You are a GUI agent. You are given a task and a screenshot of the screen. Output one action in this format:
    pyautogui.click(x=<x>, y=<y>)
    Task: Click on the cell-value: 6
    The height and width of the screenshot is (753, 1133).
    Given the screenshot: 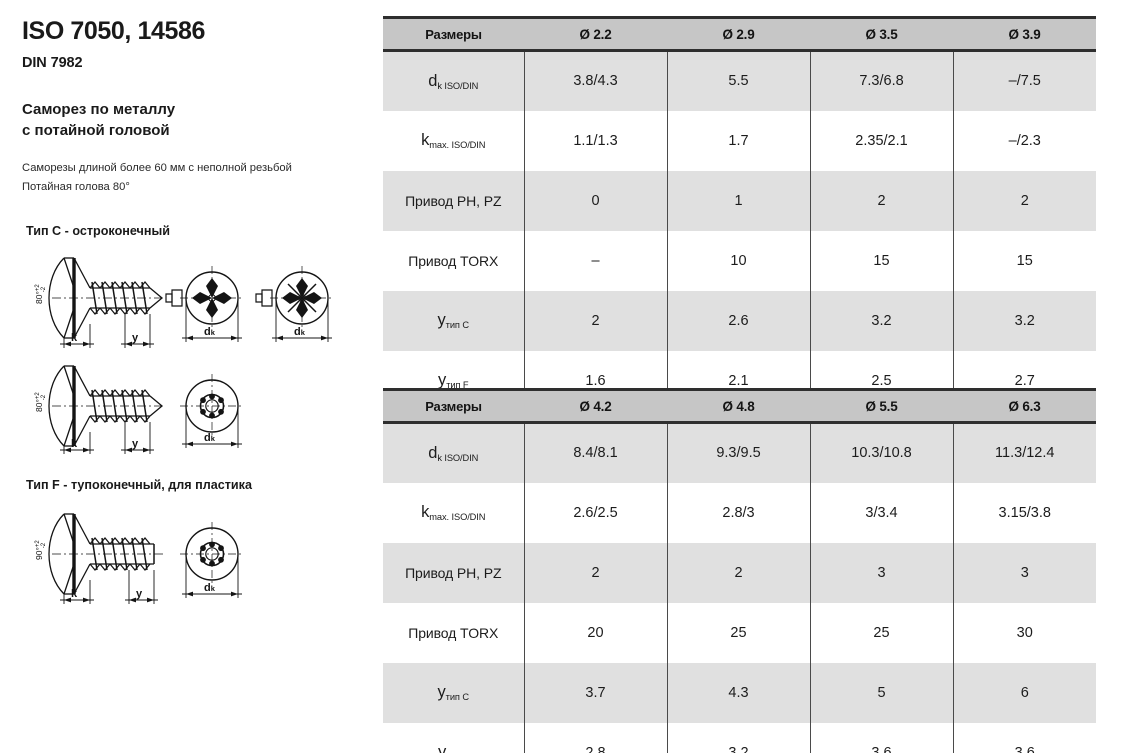 What is the action you would take?
    pyautogui.click(x=1024, y=692)
    